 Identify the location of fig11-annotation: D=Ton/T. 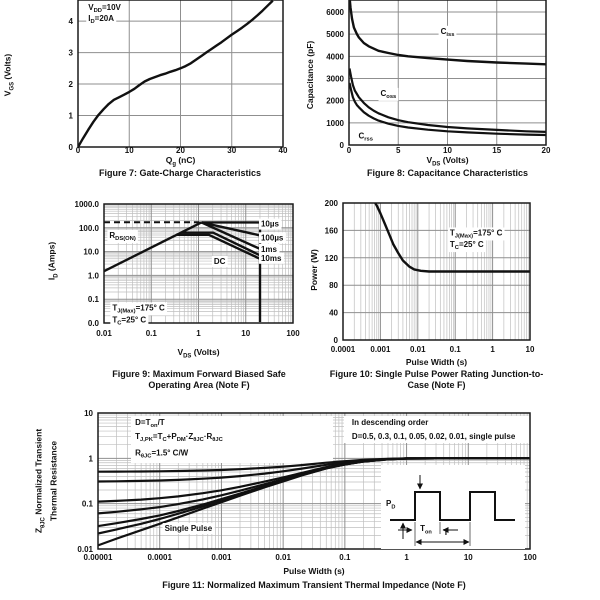
(150, 423).